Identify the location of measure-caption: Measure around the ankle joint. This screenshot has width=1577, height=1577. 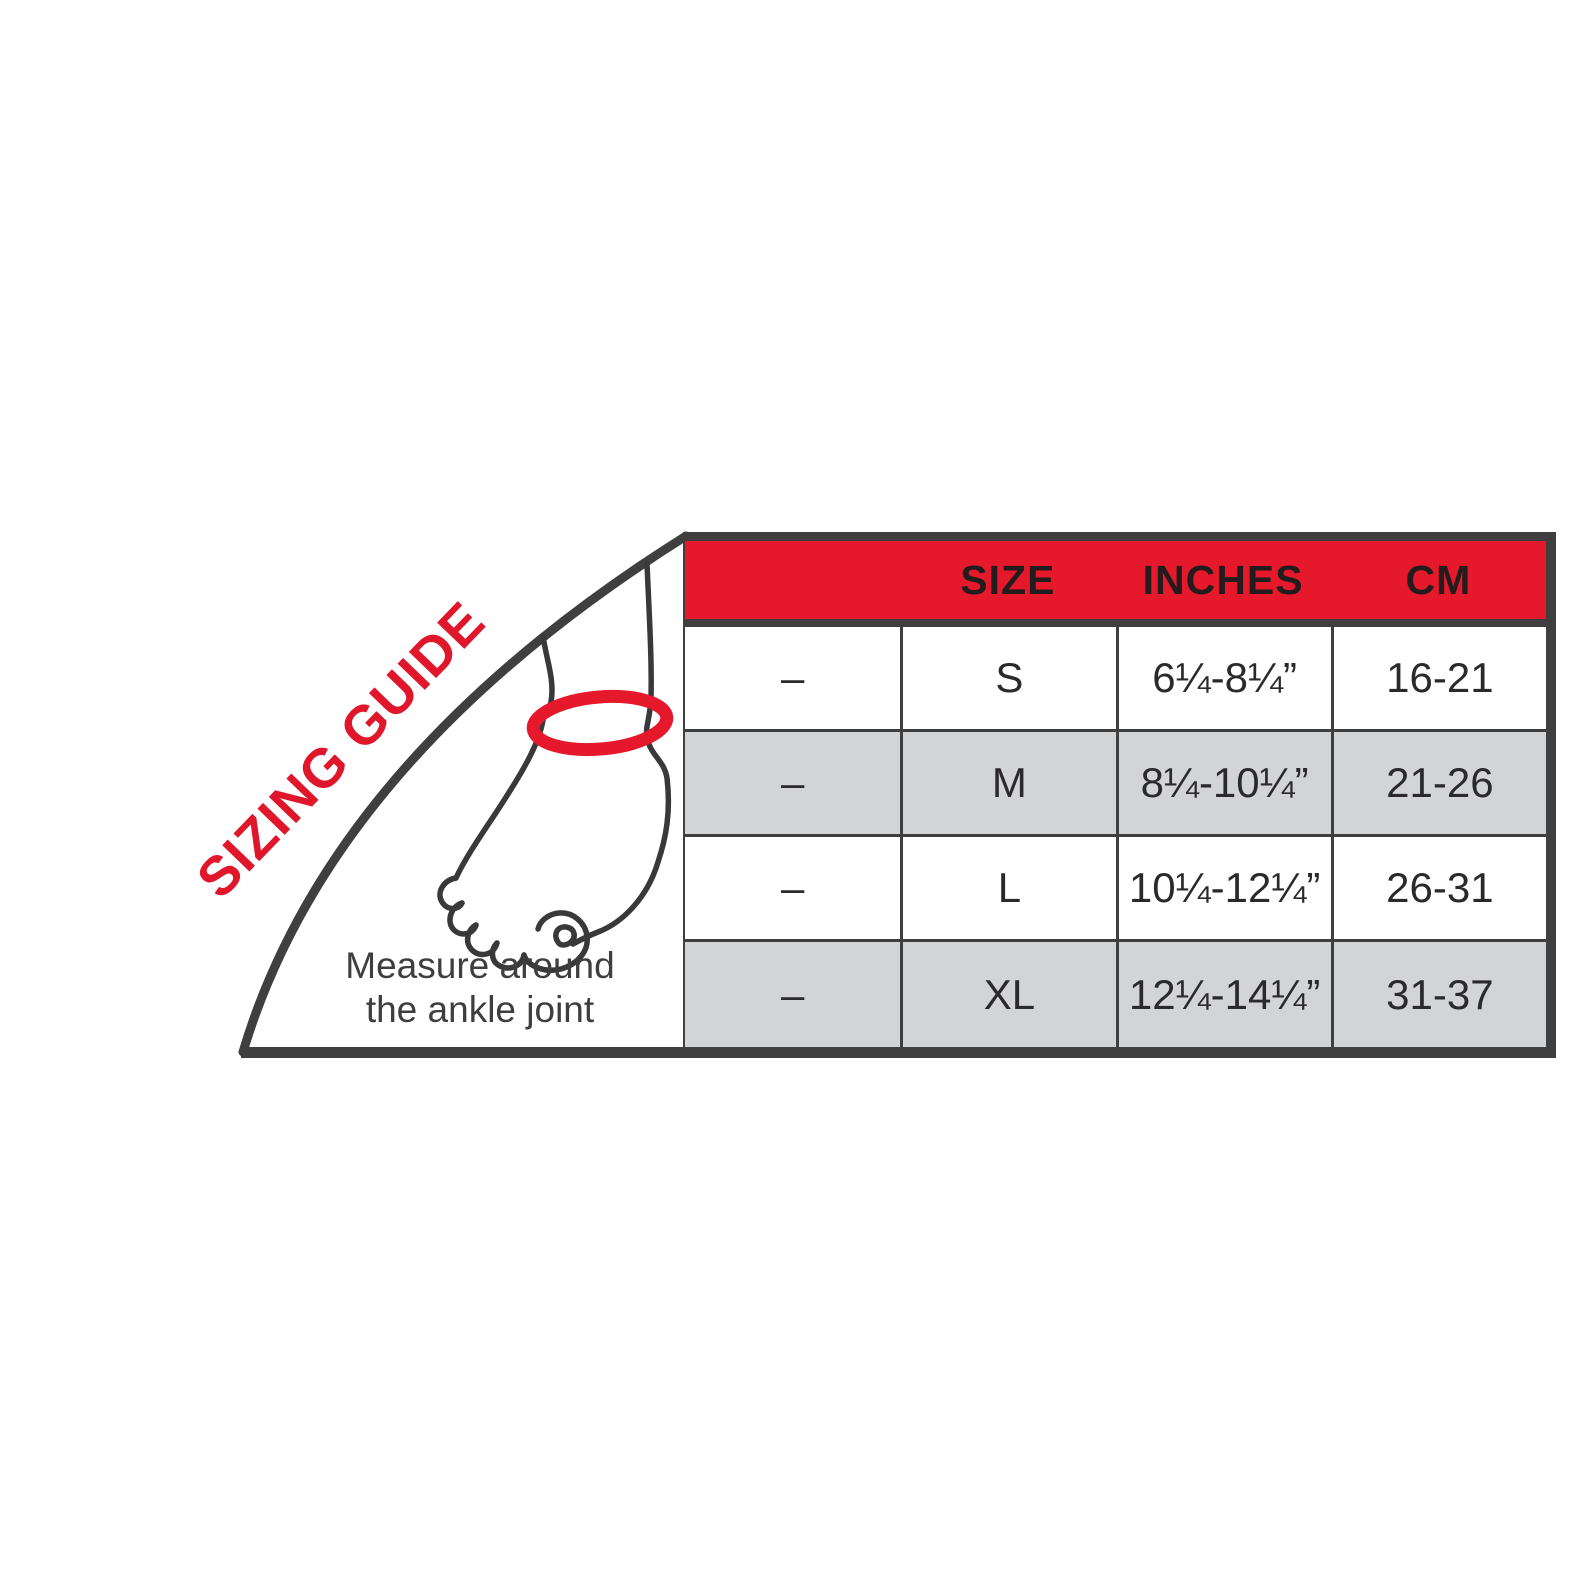
(480, 988).